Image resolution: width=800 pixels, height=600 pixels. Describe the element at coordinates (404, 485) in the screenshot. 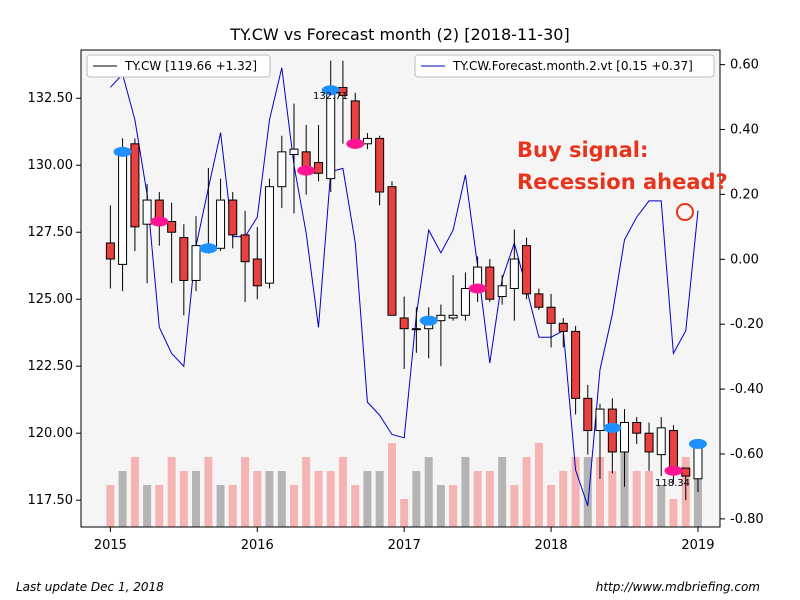

I see `volume-bars` at that location.